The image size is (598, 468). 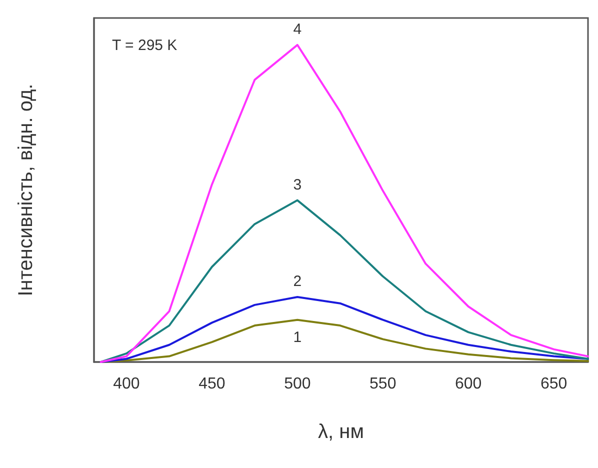 I want to click on x-tick-label: 550, so click(x=383, y=384).